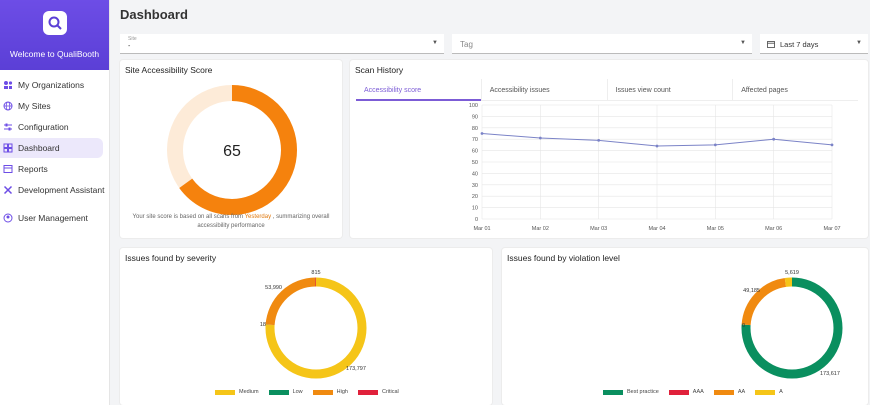 The image size is (870, 405). Describe the element at coordinates (475, 197) in the screenshot. I see `y-tick-label: 20` at that location.